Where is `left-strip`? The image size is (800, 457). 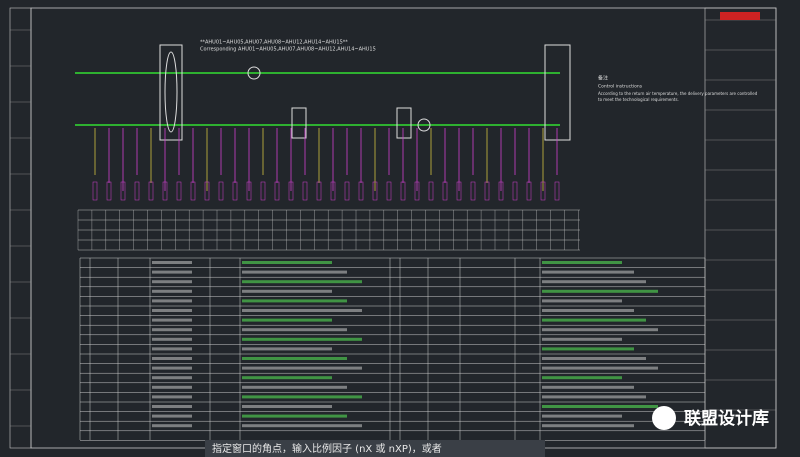
left-strip is located at coordinates (20, 228).